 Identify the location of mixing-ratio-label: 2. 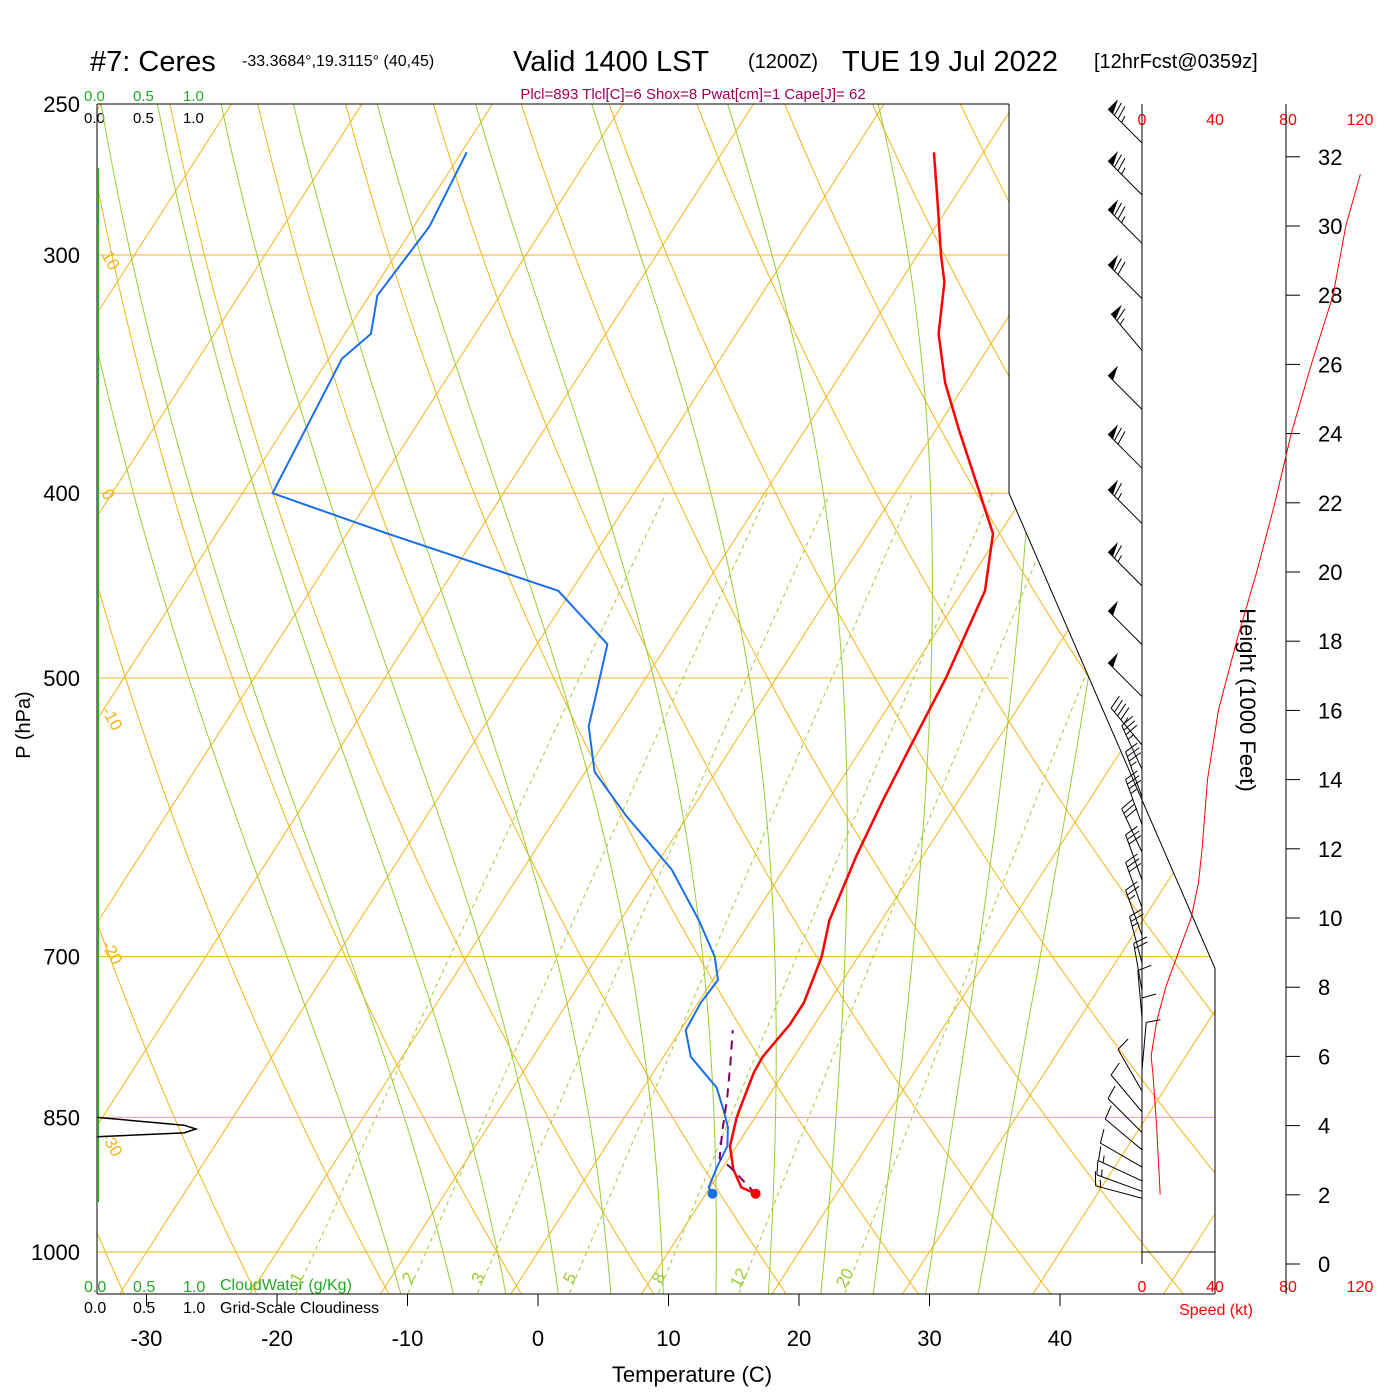
(408, 1277).